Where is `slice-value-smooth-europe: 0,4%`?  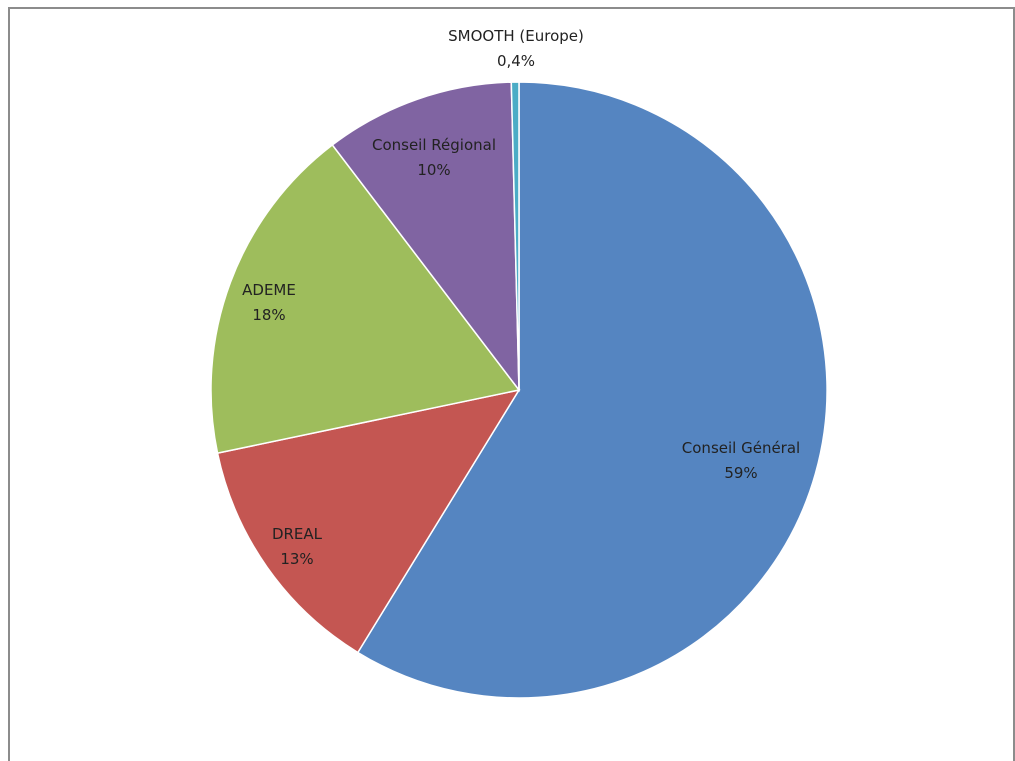 slice-value-smooth-europe: 0,4% is located at coordinates (516, 61).